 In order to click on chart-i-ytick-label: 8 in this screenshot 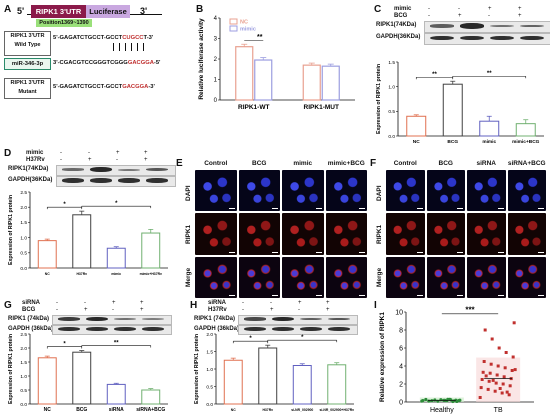, I will do `click(401, 331)`.